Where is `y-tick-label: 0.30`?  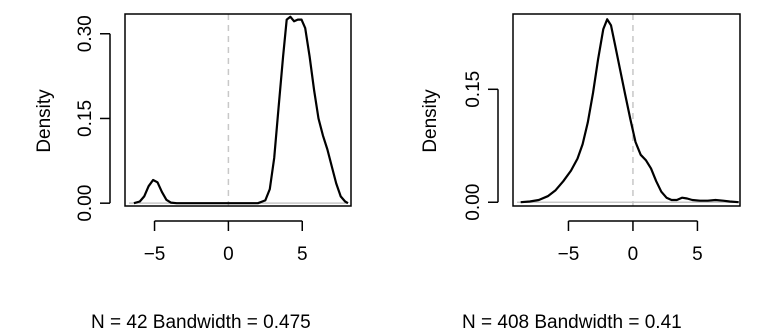
y-tick-label: 0.30 is located at coordinates (85, 33).